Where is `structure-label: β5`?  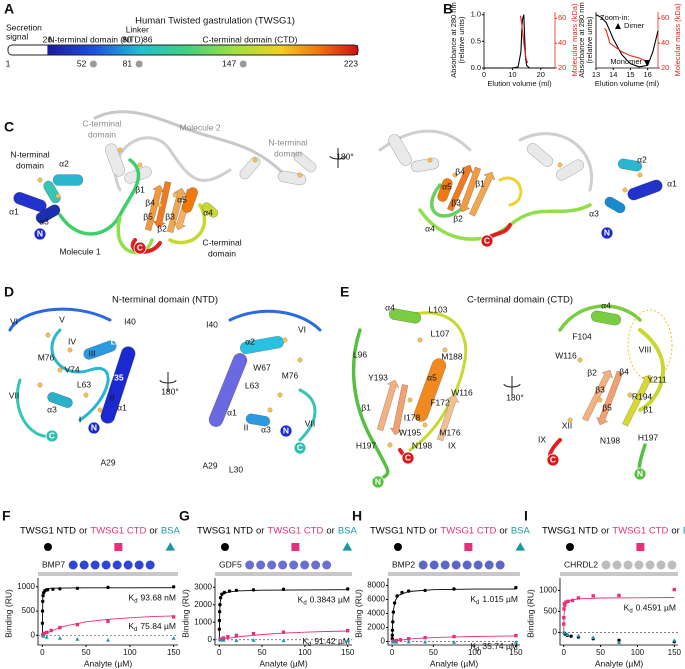
structure-label: β5 is located at coordinates (607, 407).